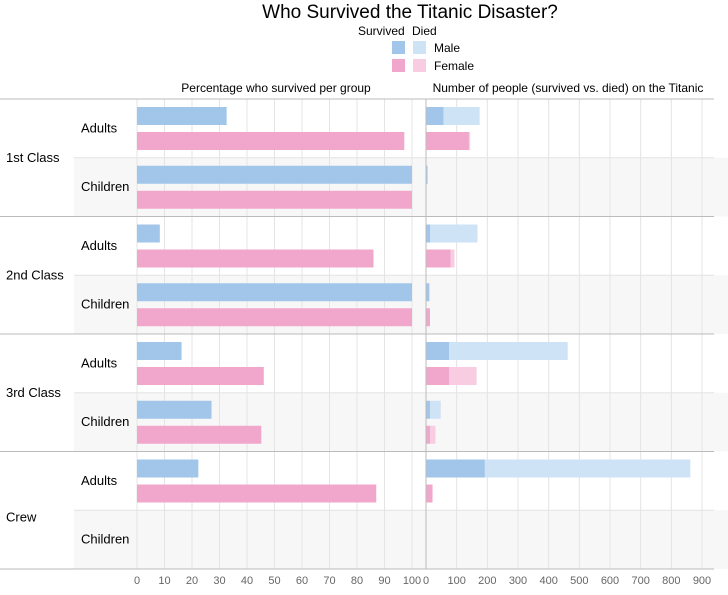  Describe the element at coordinates (21, 516) in the screenshot. I see `class-label-3: Crew` at that location.